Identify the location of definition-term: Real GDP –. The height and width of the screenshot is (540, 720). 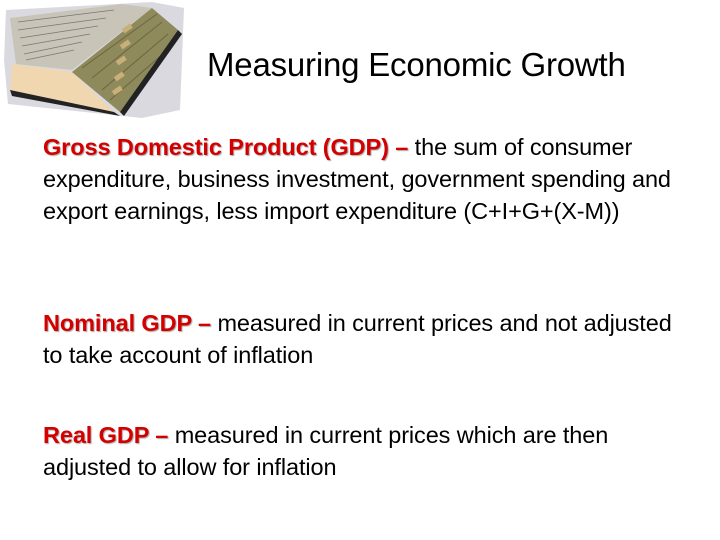
(106, 435).